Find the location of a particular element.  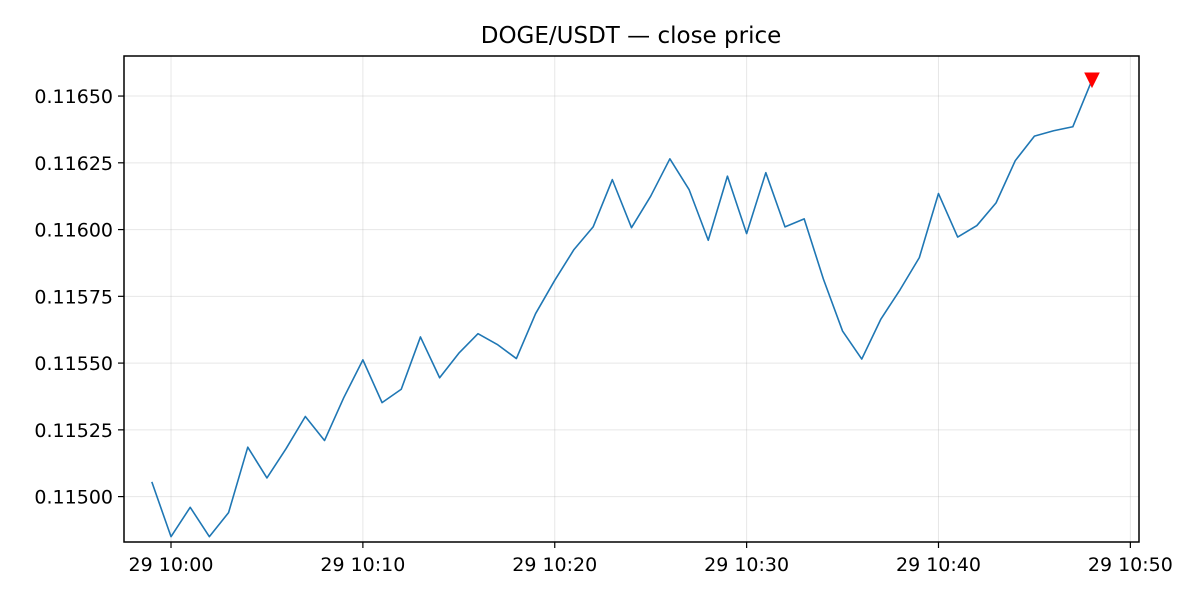

marker-layer is located at coordinates (1092, 80).